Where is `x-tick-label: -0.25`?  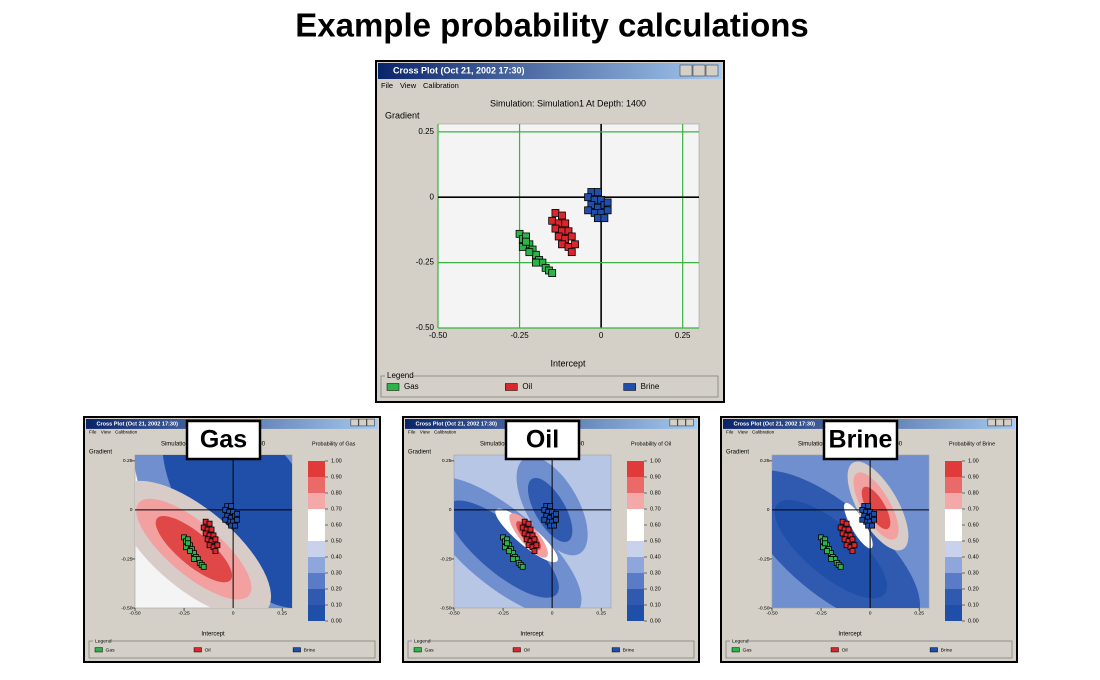
x-tick-label: -0.25 is located at coordinates (503, 613).